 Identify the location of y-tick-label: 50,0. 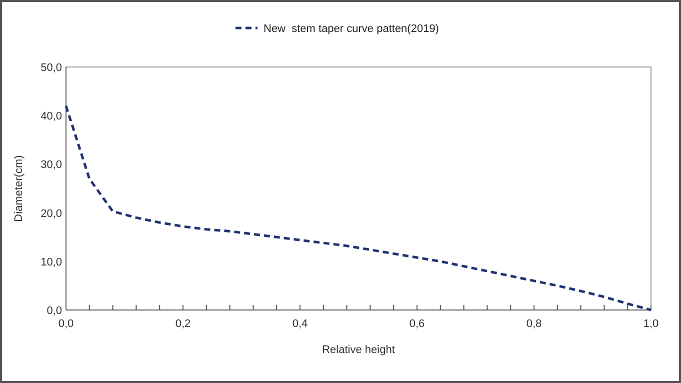
(51, 68).